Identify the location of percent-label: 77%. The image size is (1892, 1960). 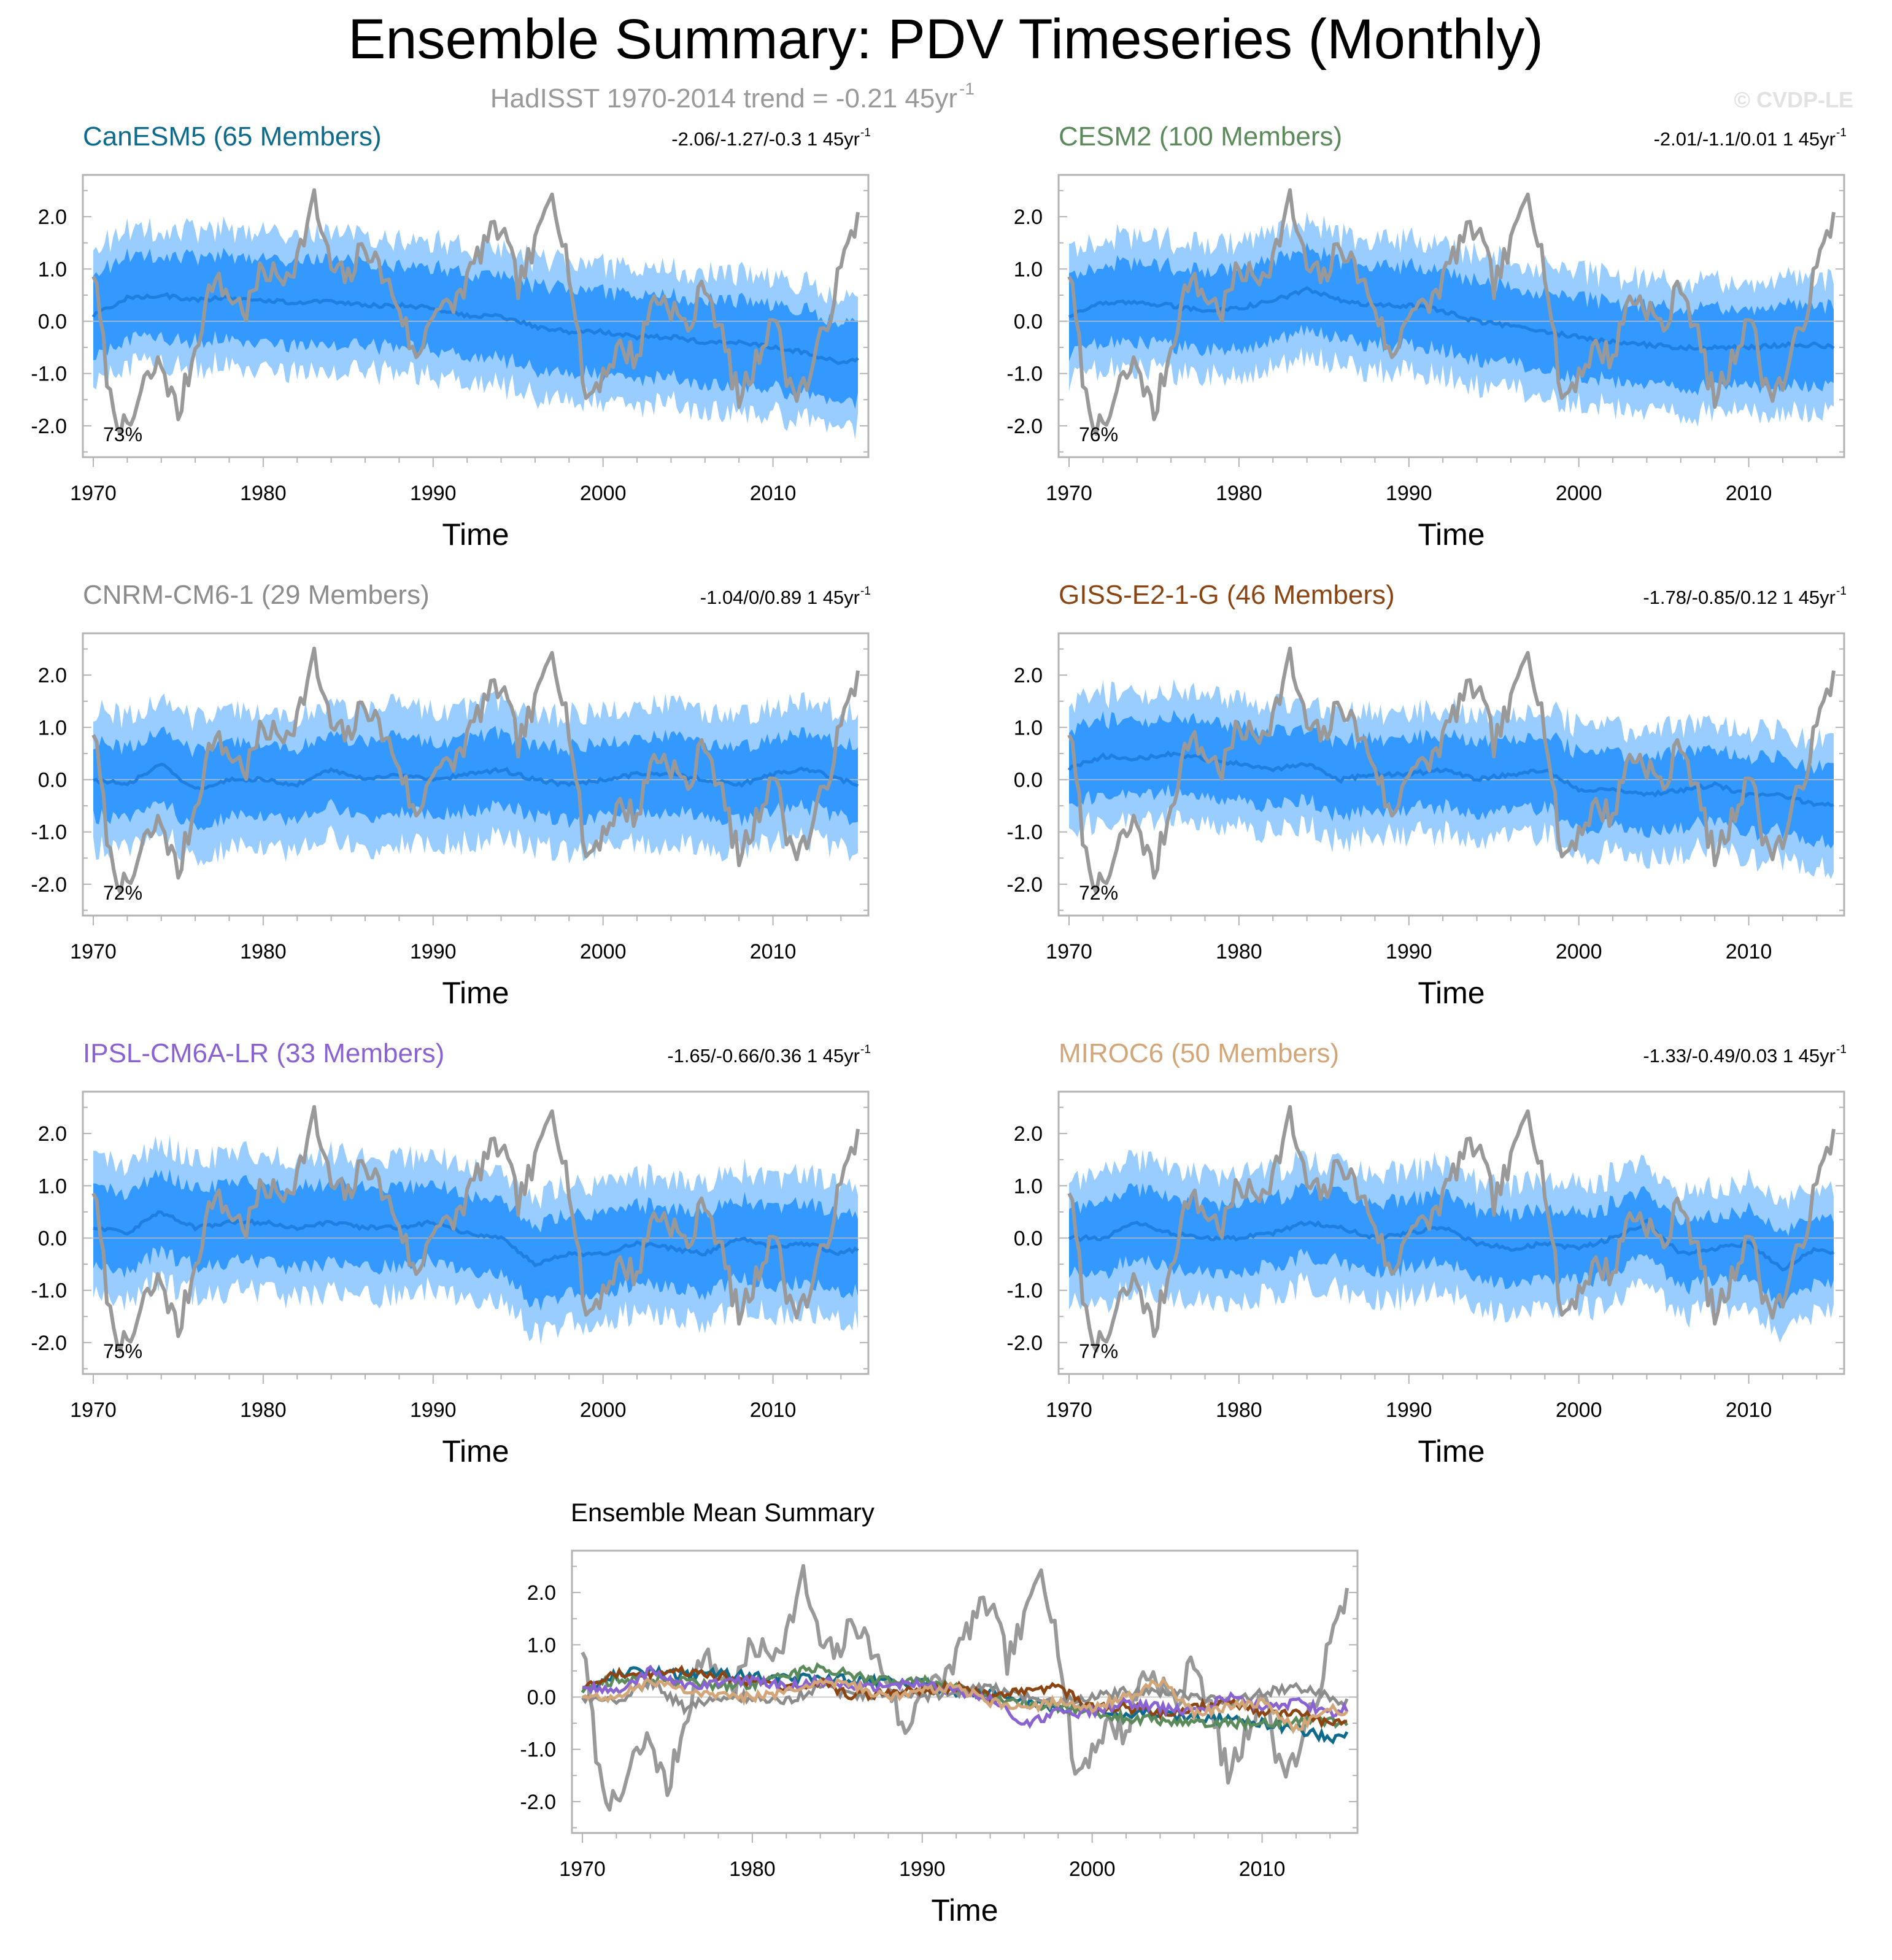
(1098, 1351).